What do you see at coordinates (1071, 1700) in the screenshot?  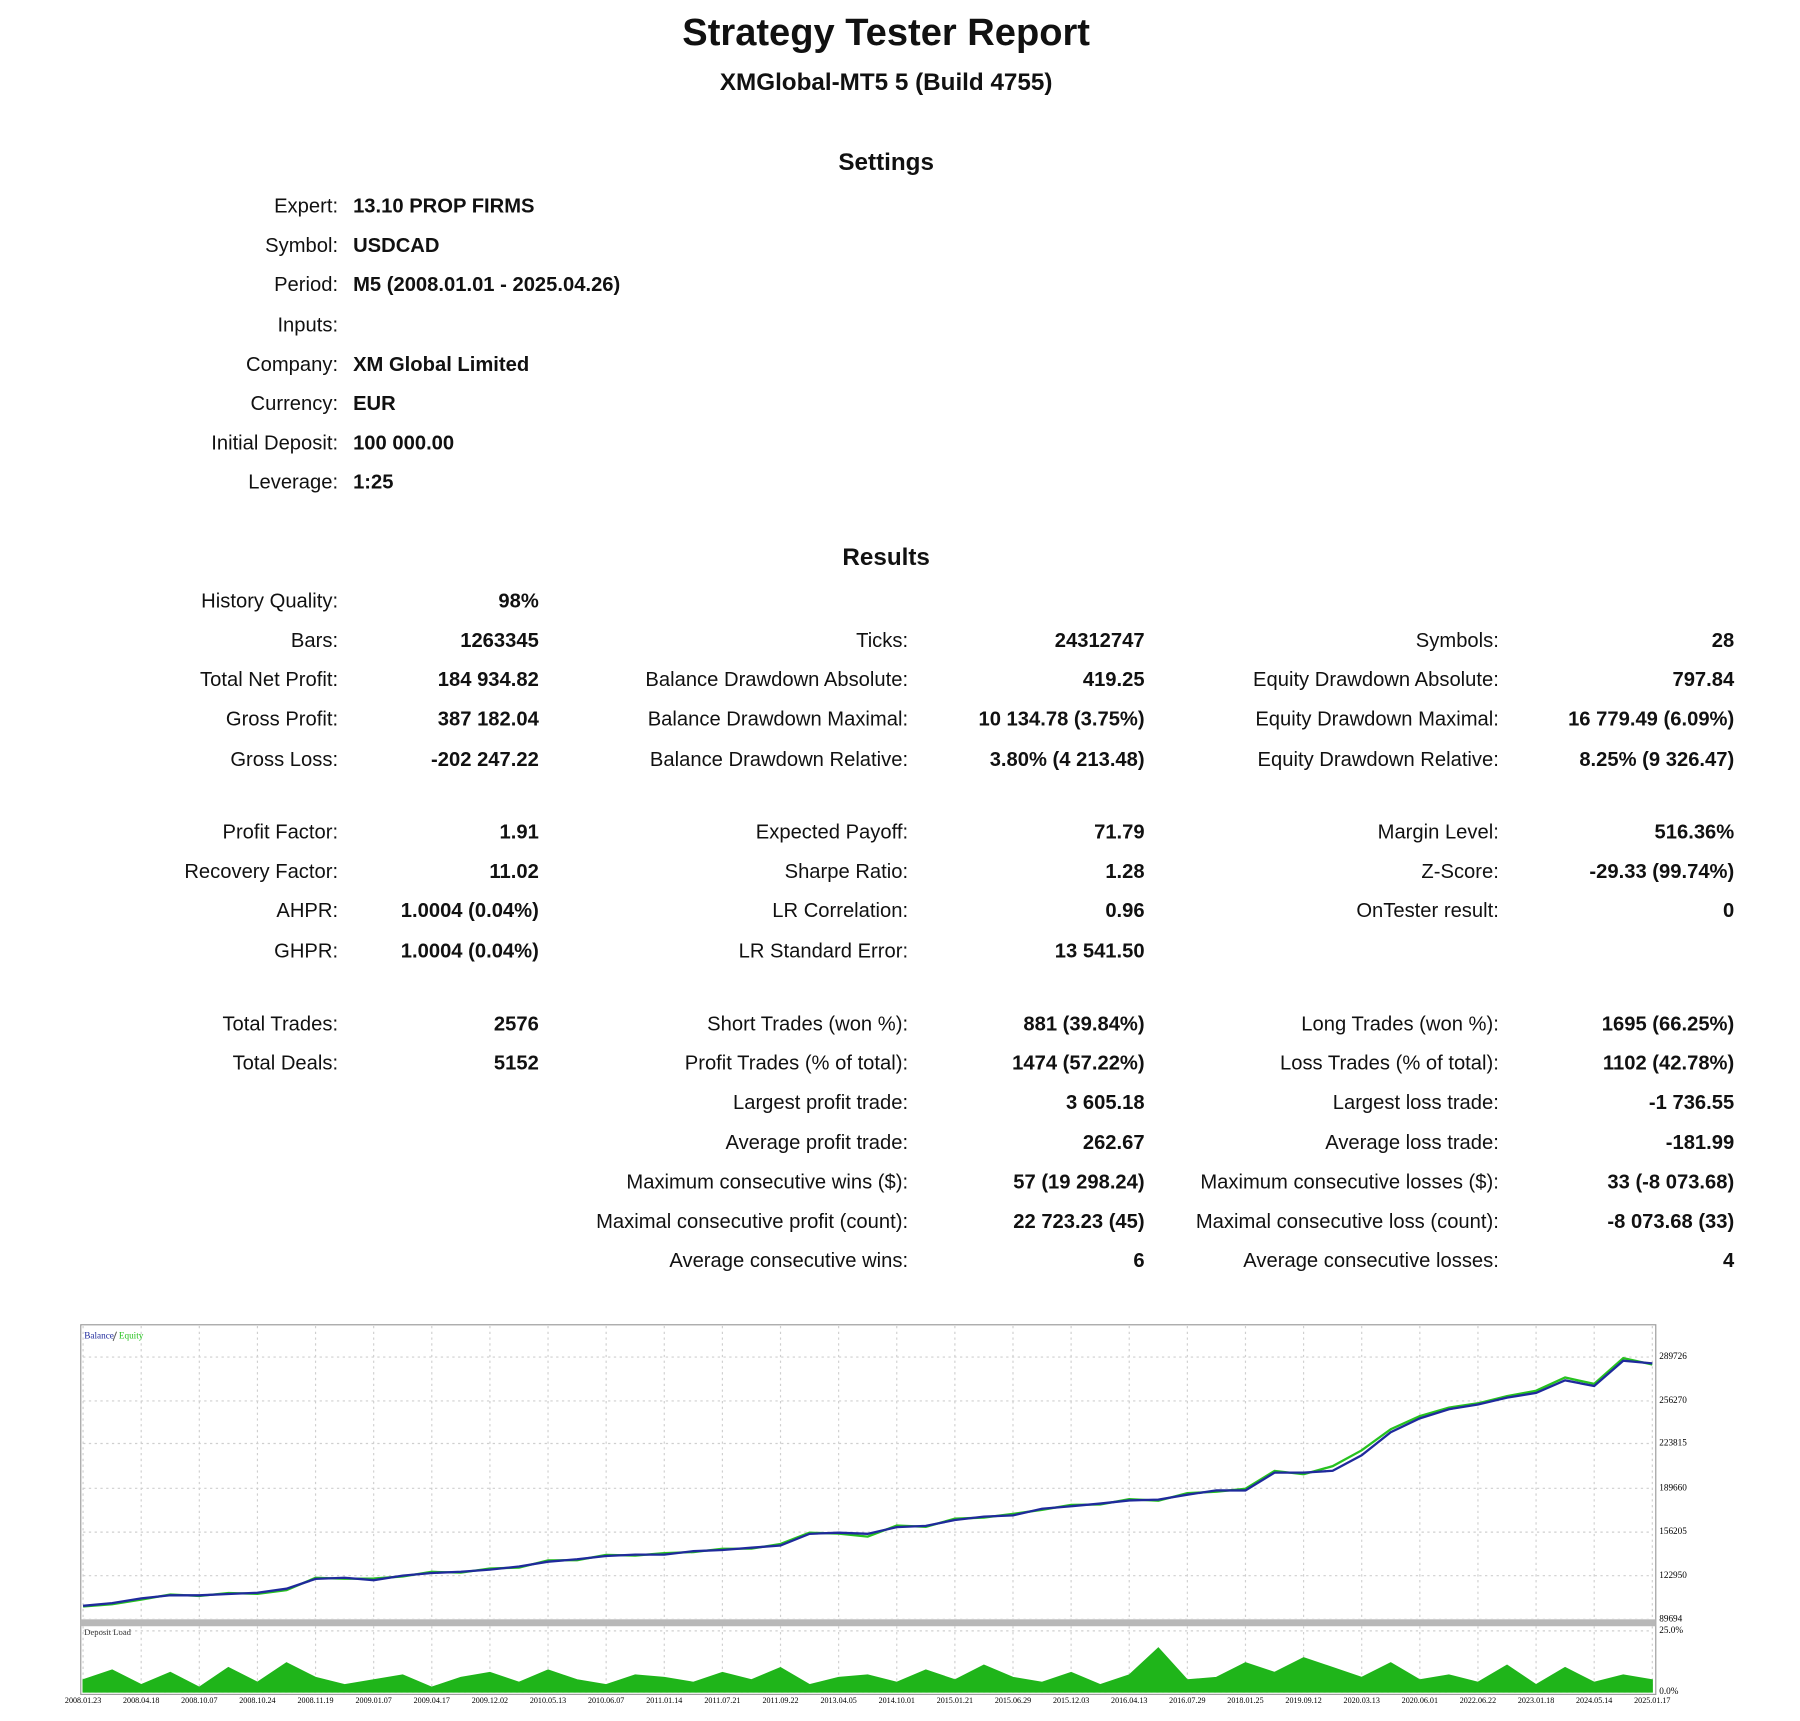 I see `x-tick-label: 2015.12.03` at bounding box center [1071, 1700].